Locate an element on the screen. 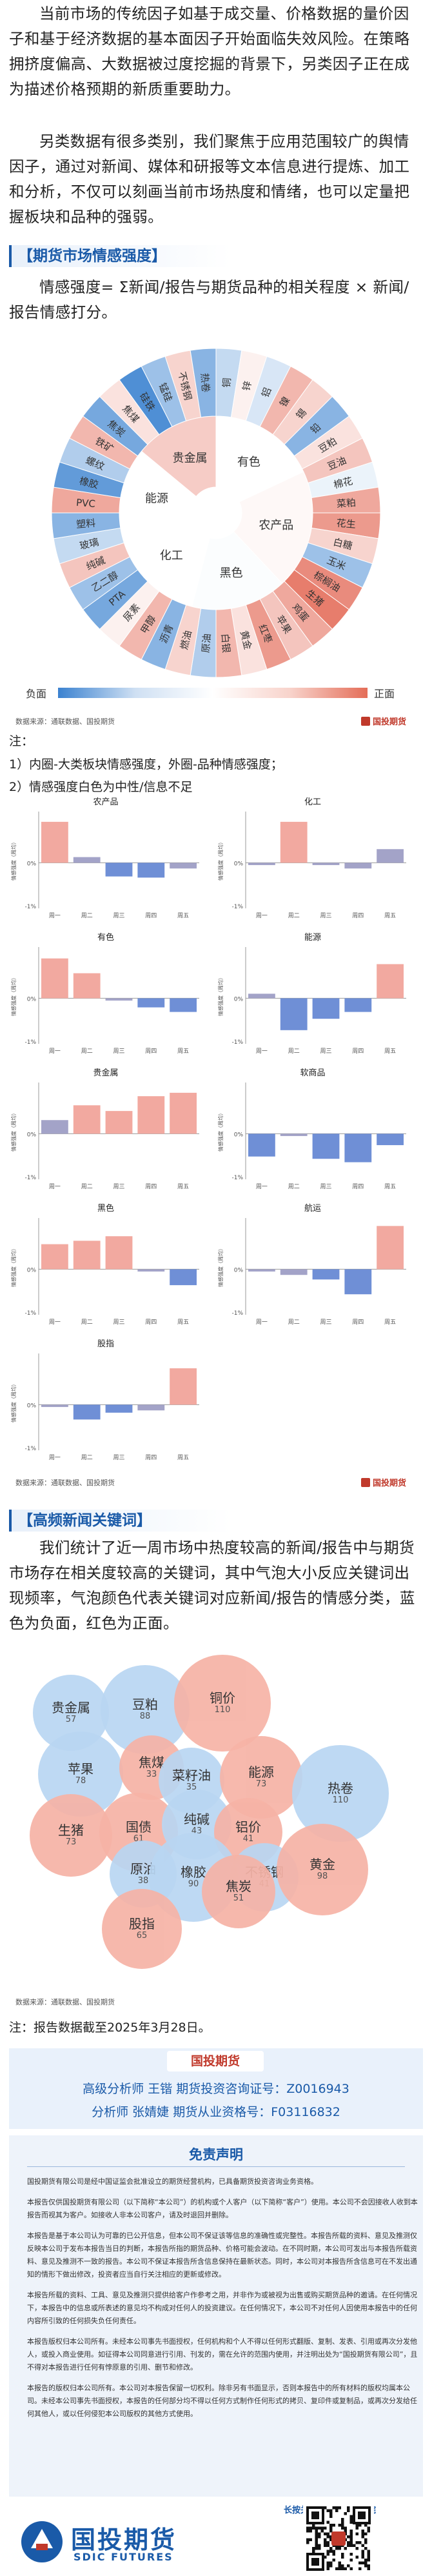 The width and height of the screenshot is (432, 2576). variety-label: 白银 is located at coordinates (225, 643).